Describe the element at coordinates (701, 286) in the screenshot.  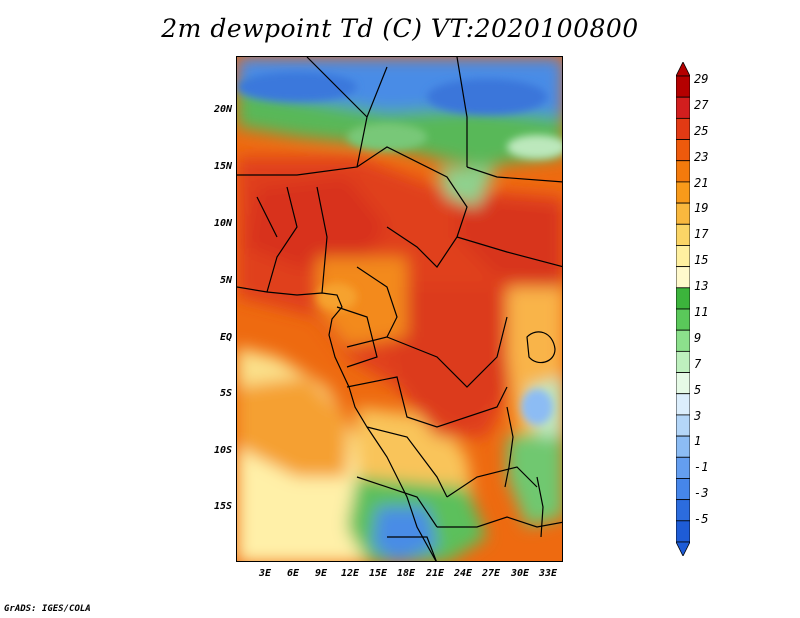
I see `colorbar-label: 13` at that location.